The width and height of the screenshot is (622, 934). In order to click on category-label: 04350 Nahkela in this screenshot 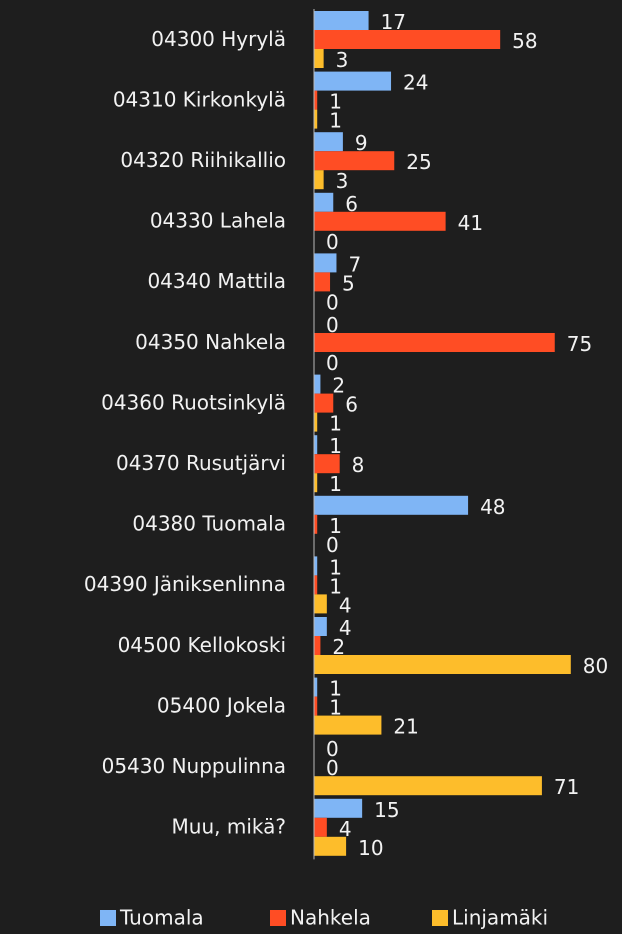, I will do `click(210, 342)`.